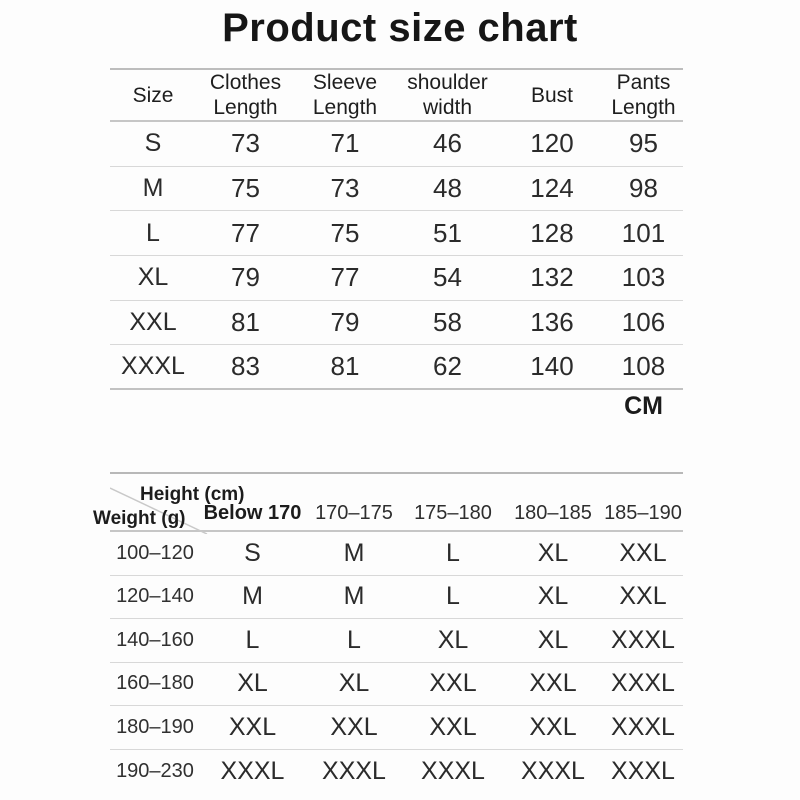 This screenshot has height=800, width=800. I want to click on size-label: XL, so click(153, 277).